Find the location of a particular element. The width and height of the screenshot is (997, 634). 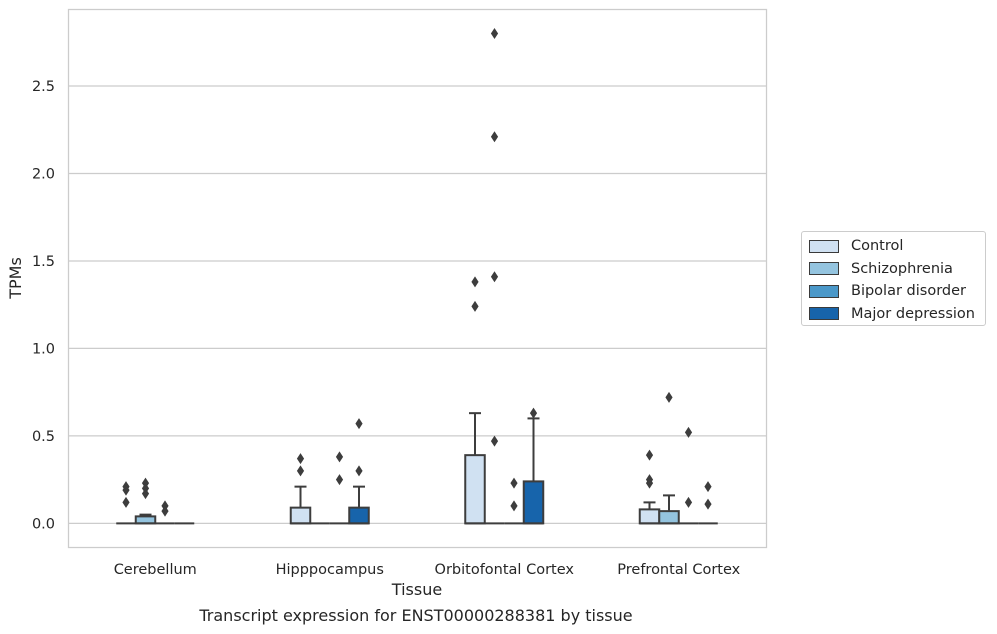

legend-item: Schizophrenia is located at coordinates (894, 269).